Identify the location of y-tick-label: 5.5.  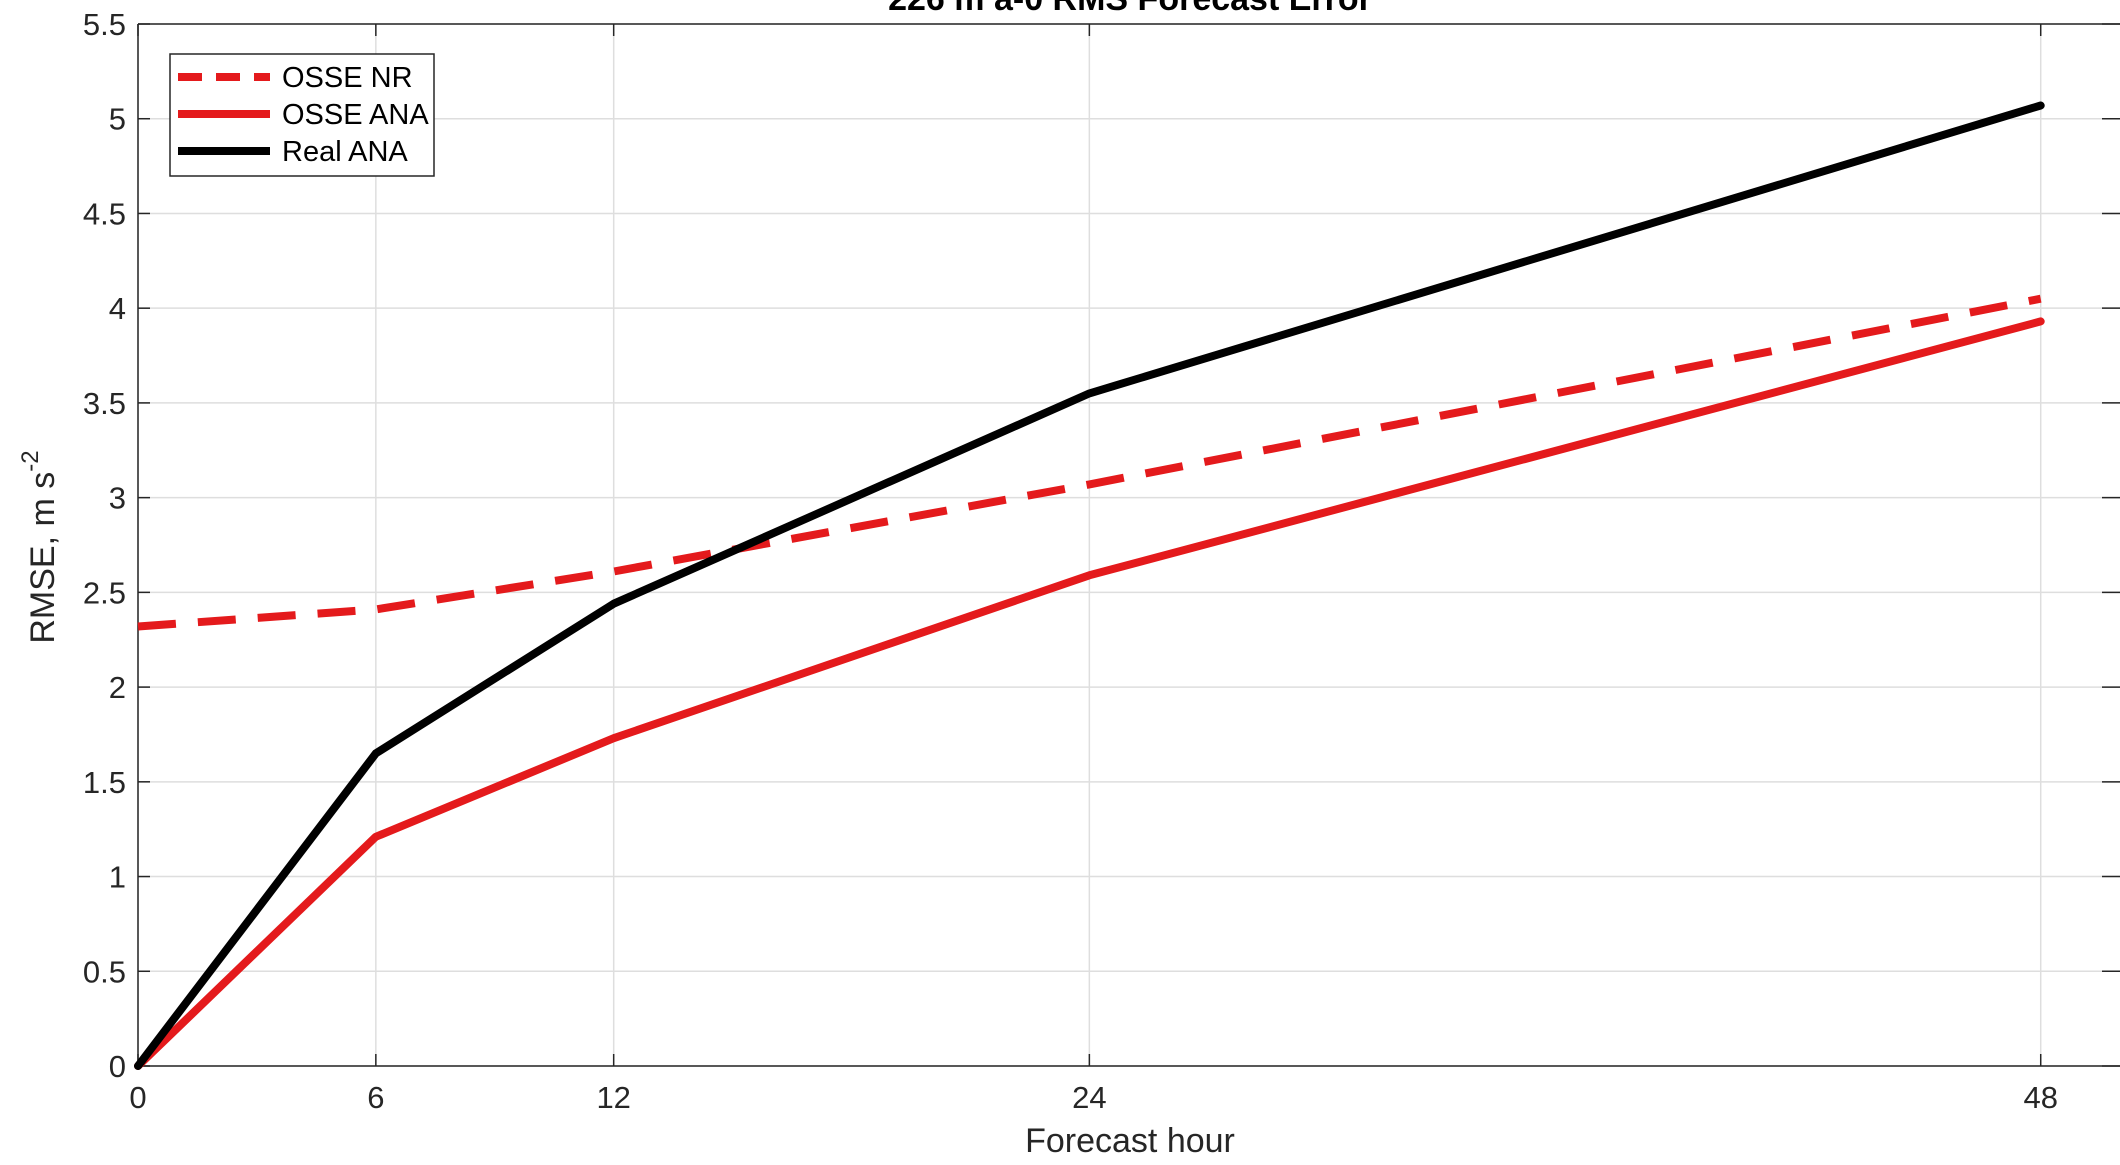
(104, 24).